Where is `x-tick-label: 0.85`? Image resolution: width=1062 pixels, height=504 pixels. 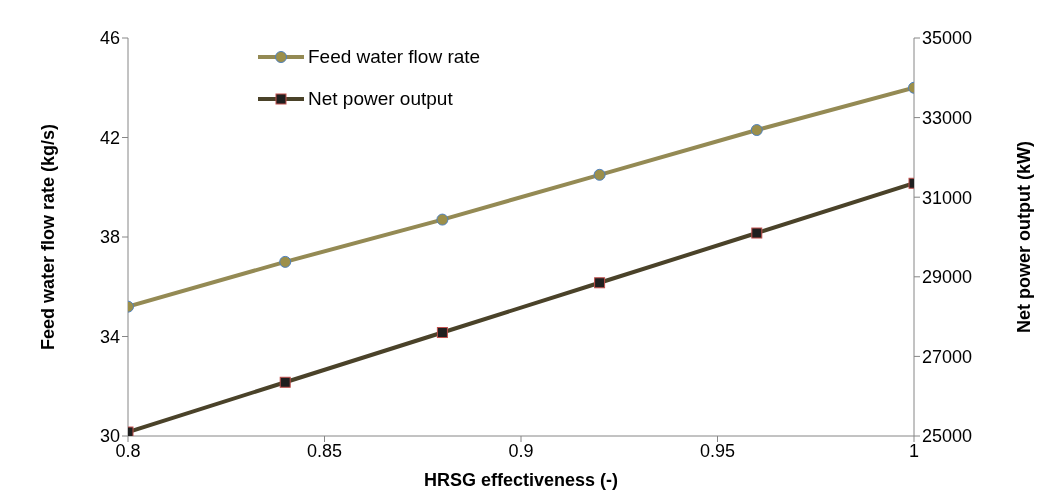 x-tick-label: 0.85 is located at coordinates (324, 450).